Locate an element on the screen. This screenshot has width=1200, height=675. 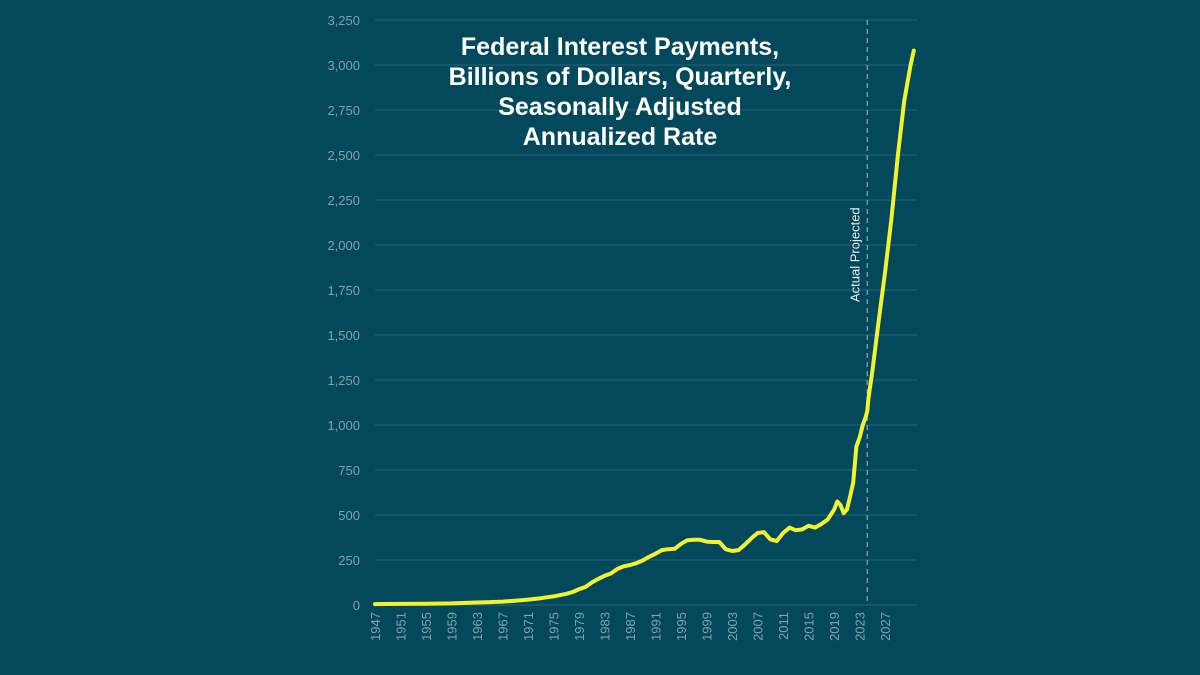
y-tick-label: 2,250 is located at coordinates (343, 200).